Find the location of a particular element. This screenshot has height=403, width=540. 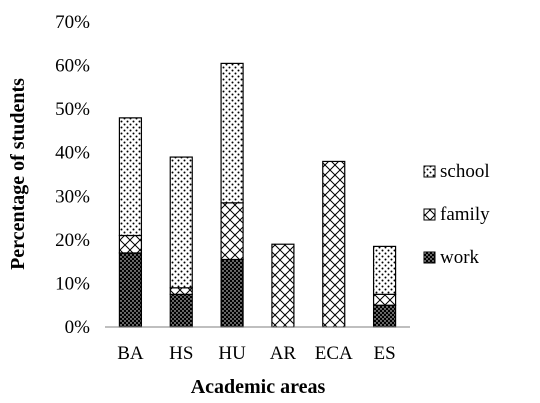

y-tick-label: 60% is located at coordinates (72, 66).